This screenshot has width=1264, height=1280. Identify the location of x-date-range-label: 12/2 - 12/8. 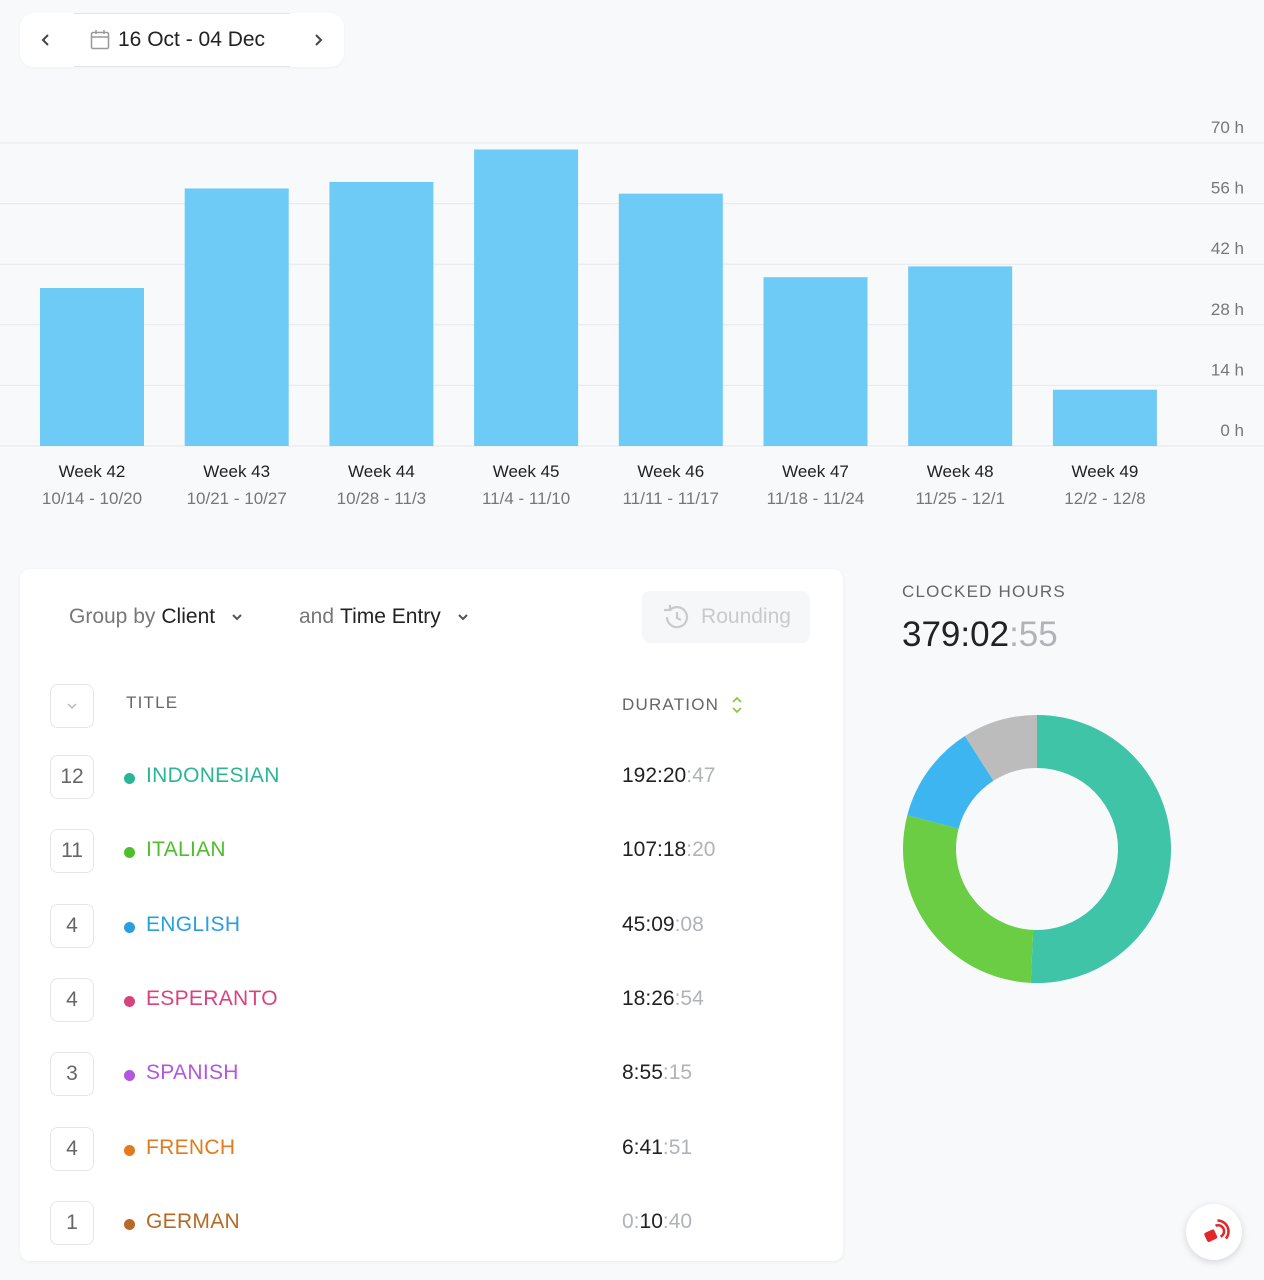
(1104, 498).